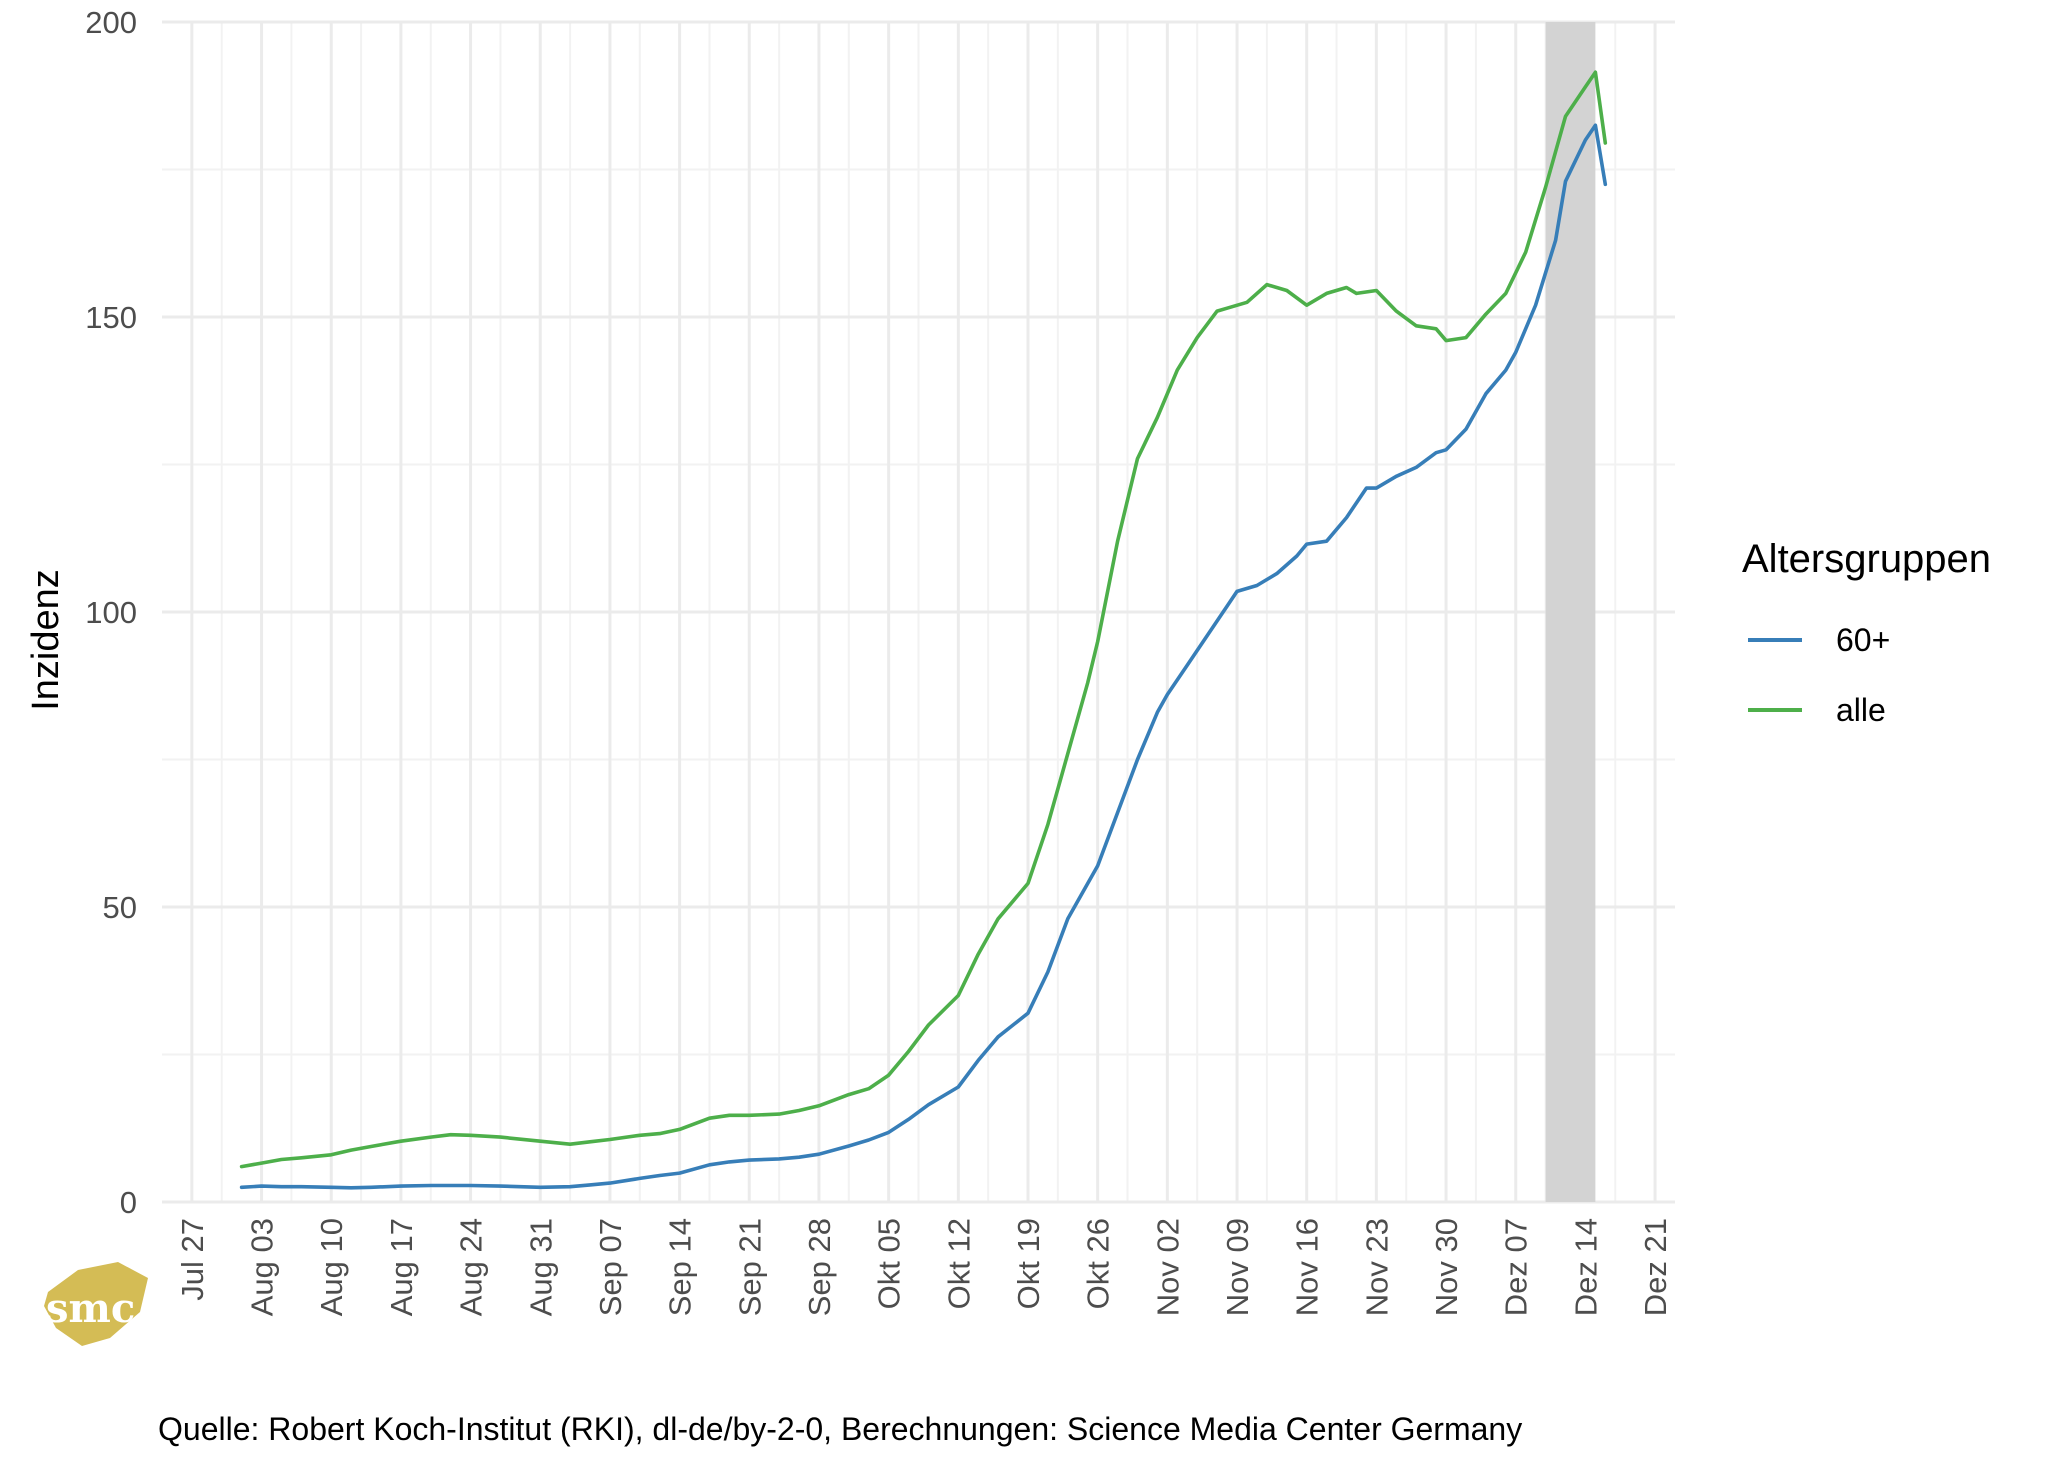 Image resolution: width=2048 pixels, height=1462 pixels. What do you see at coordinates (331, 1267) in the screenshot?
I see `x-tick-label: Aug 10` at bounding box center [331, 1267].